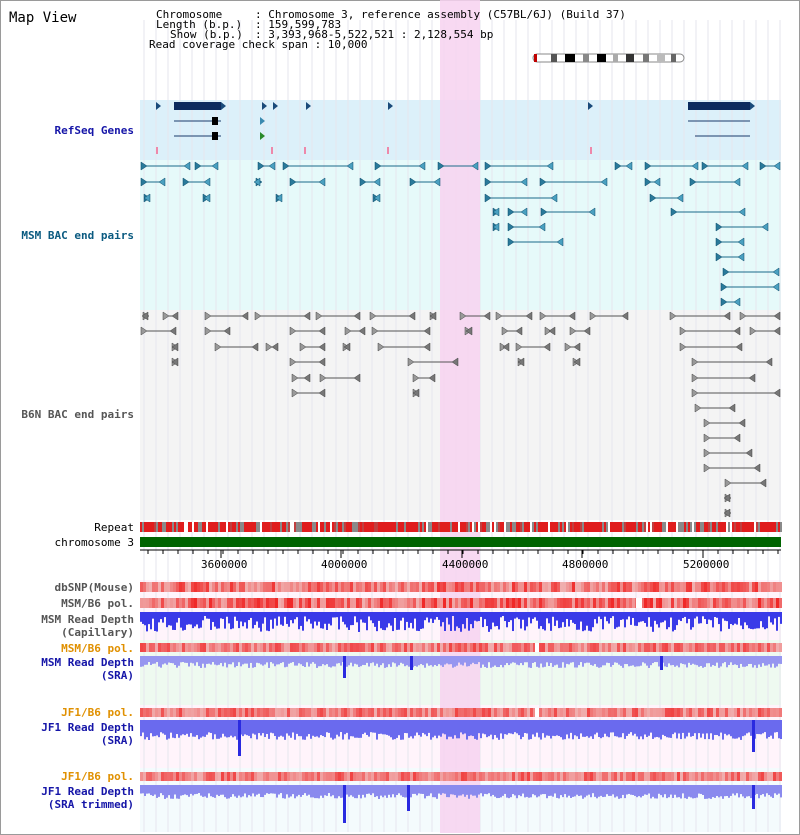 Image resolution: width=800 pixels, height=835 pixels. I want to click on track-label-msm-depth-sra: MSM Read Depth, so click(87, 662).